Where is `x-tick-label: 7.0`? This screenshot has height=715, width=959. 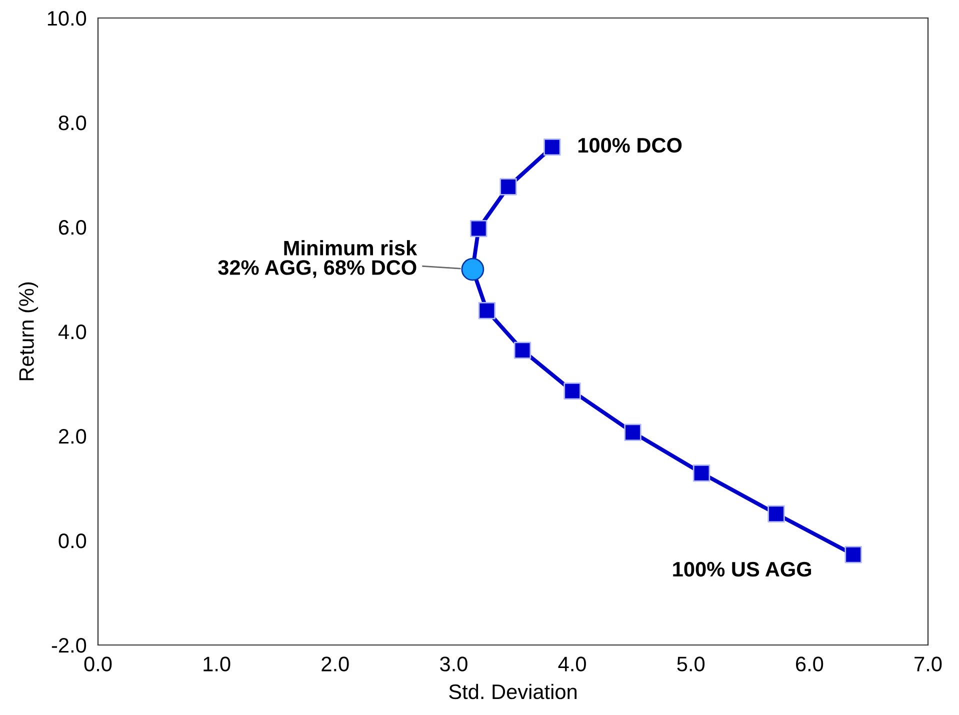
x-tick-label: 7.0 is located at coordinates (928, 664).